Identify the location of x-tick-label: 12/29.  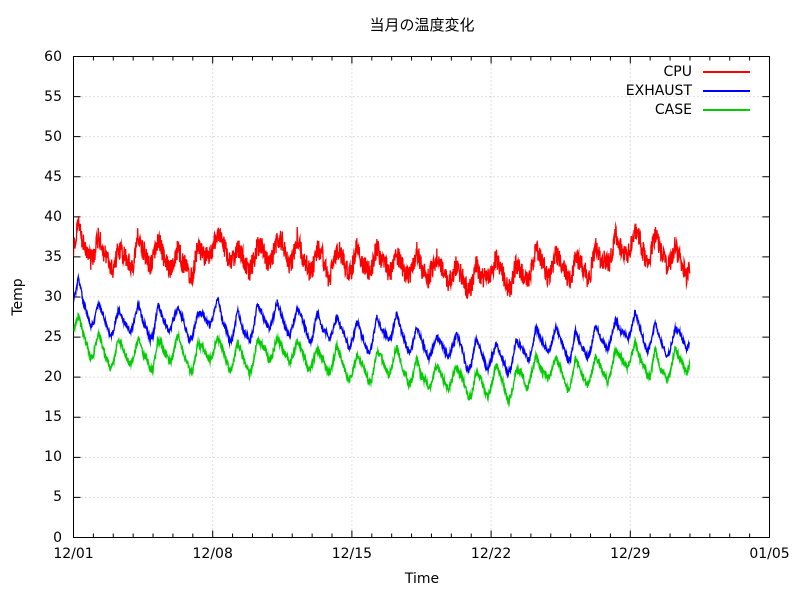
(630, 554).